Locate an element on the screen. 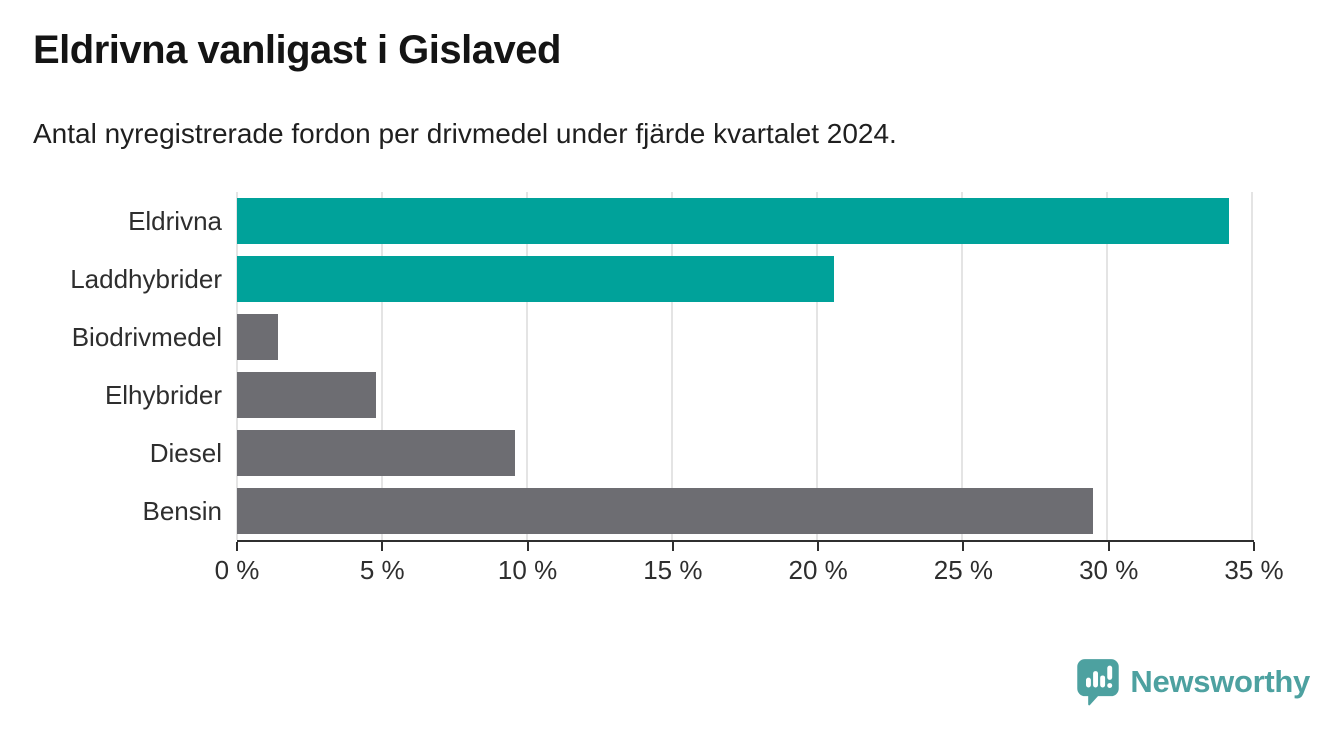  x-tick-label: 15 % is located at coordinates (673, 570).